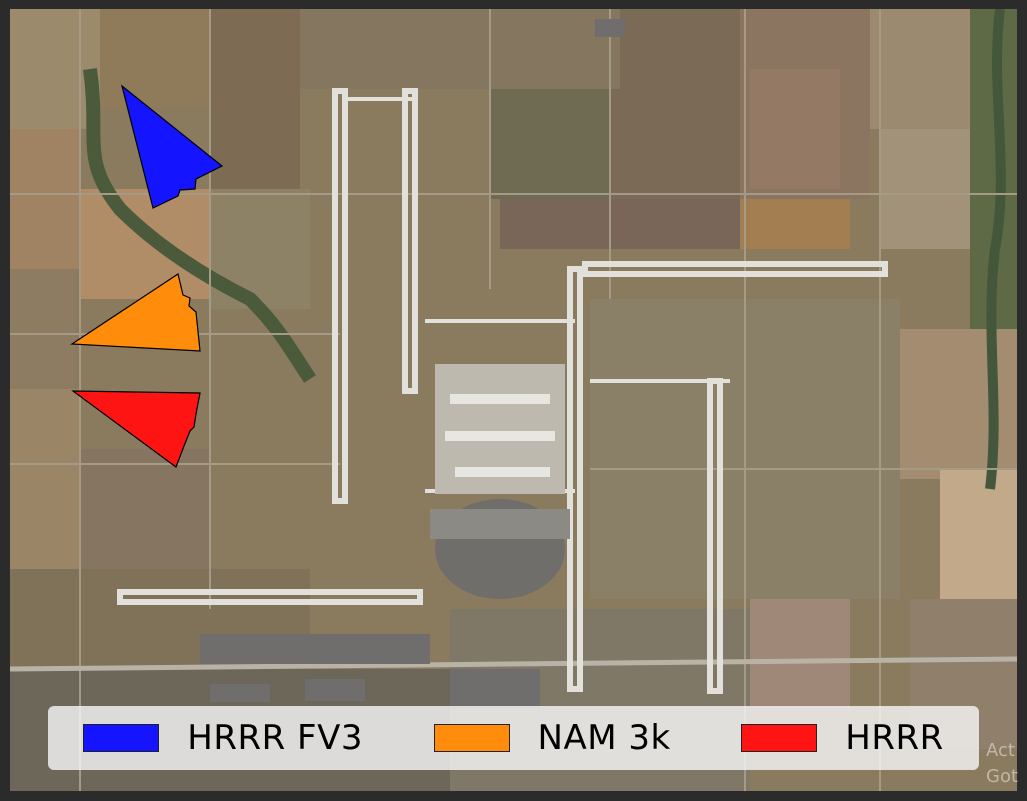  What do you see at coordinates (604, 738) in the screenshot?
I see `legend-label-nam-3k: NAM 3k` at bounding box center [604, 738].